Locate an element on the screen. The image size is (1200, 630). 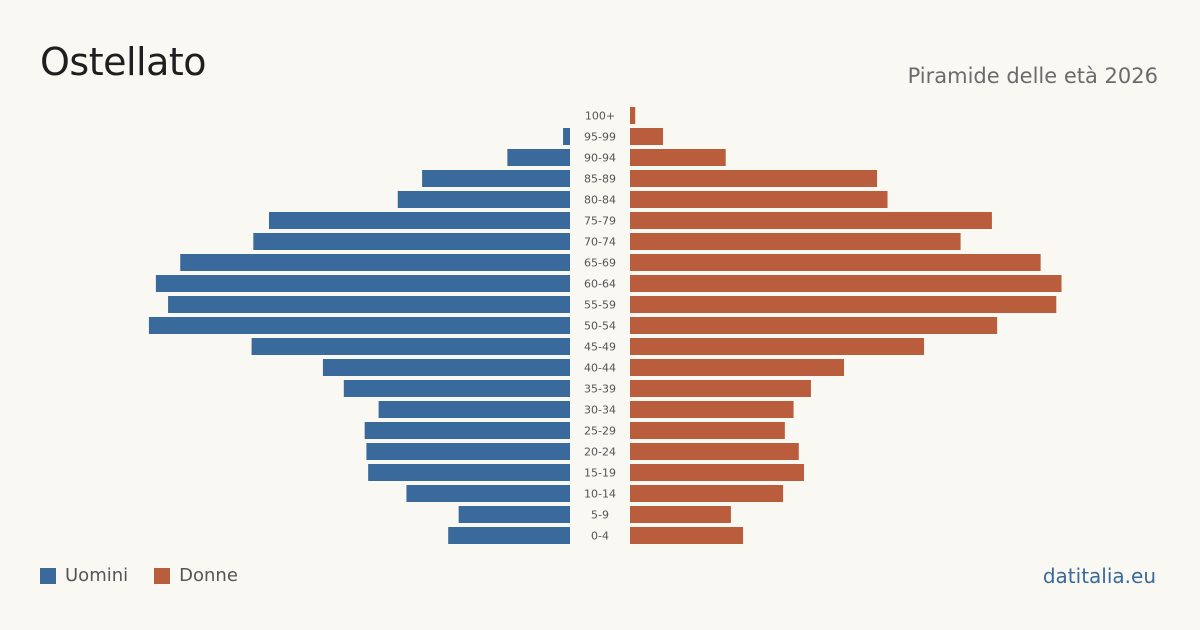
age-group-label: 85-89 is located at coordinates (600, 179).